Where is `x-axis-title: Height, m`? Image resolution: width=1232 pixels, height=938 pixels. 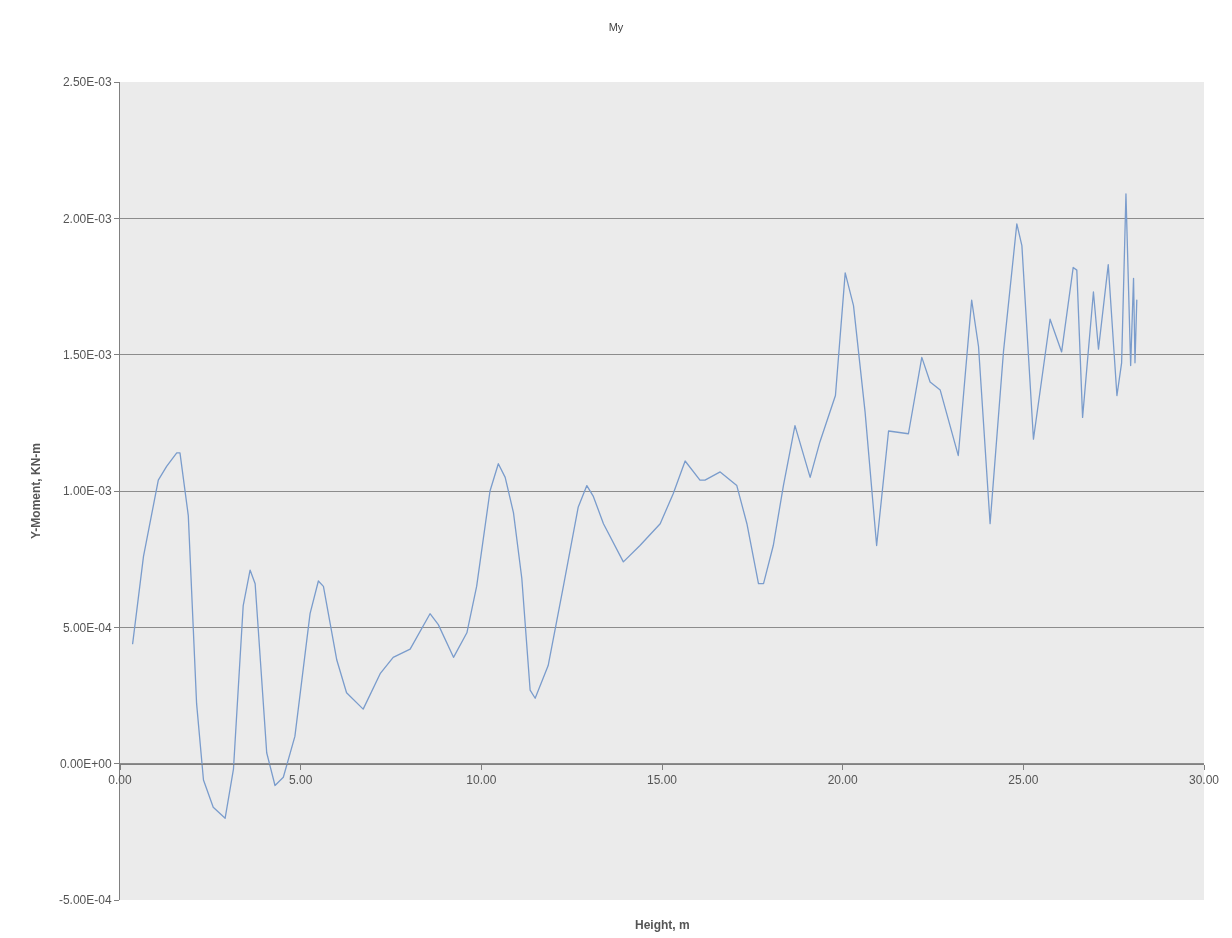 x-axis-title: Height, m is located at coordinates (662, 925).